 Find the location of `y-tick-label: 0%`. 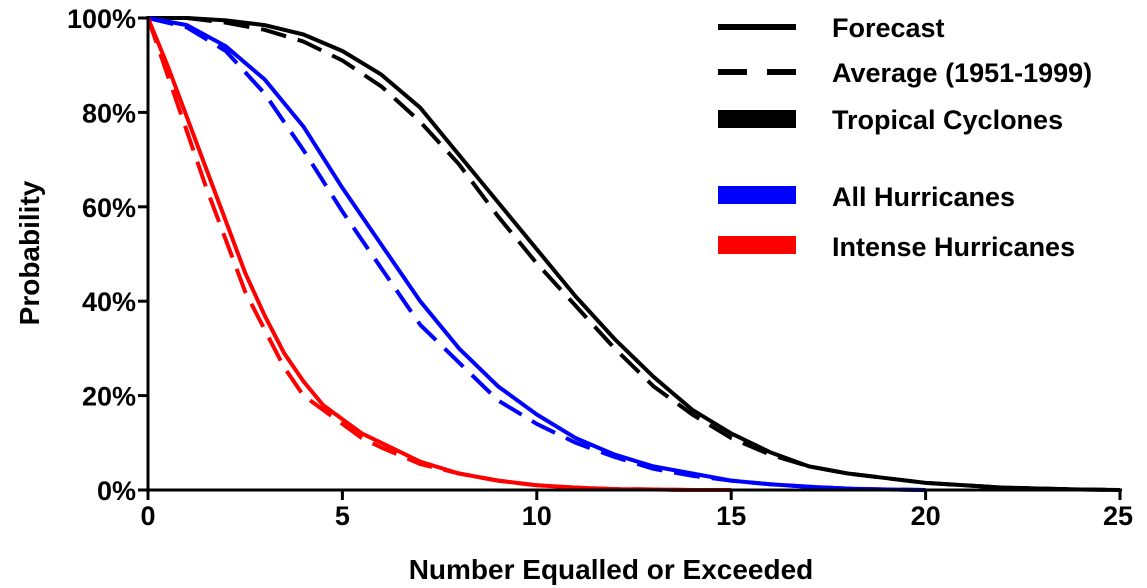

y-tick-label: 0% is located at coordinates (116, 491).